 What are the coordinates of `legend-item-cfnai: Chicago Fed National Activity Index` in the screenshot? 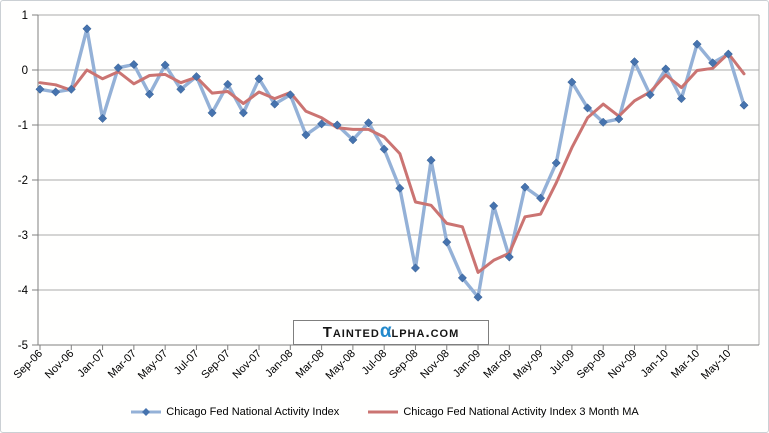 It's located at (234, 412).